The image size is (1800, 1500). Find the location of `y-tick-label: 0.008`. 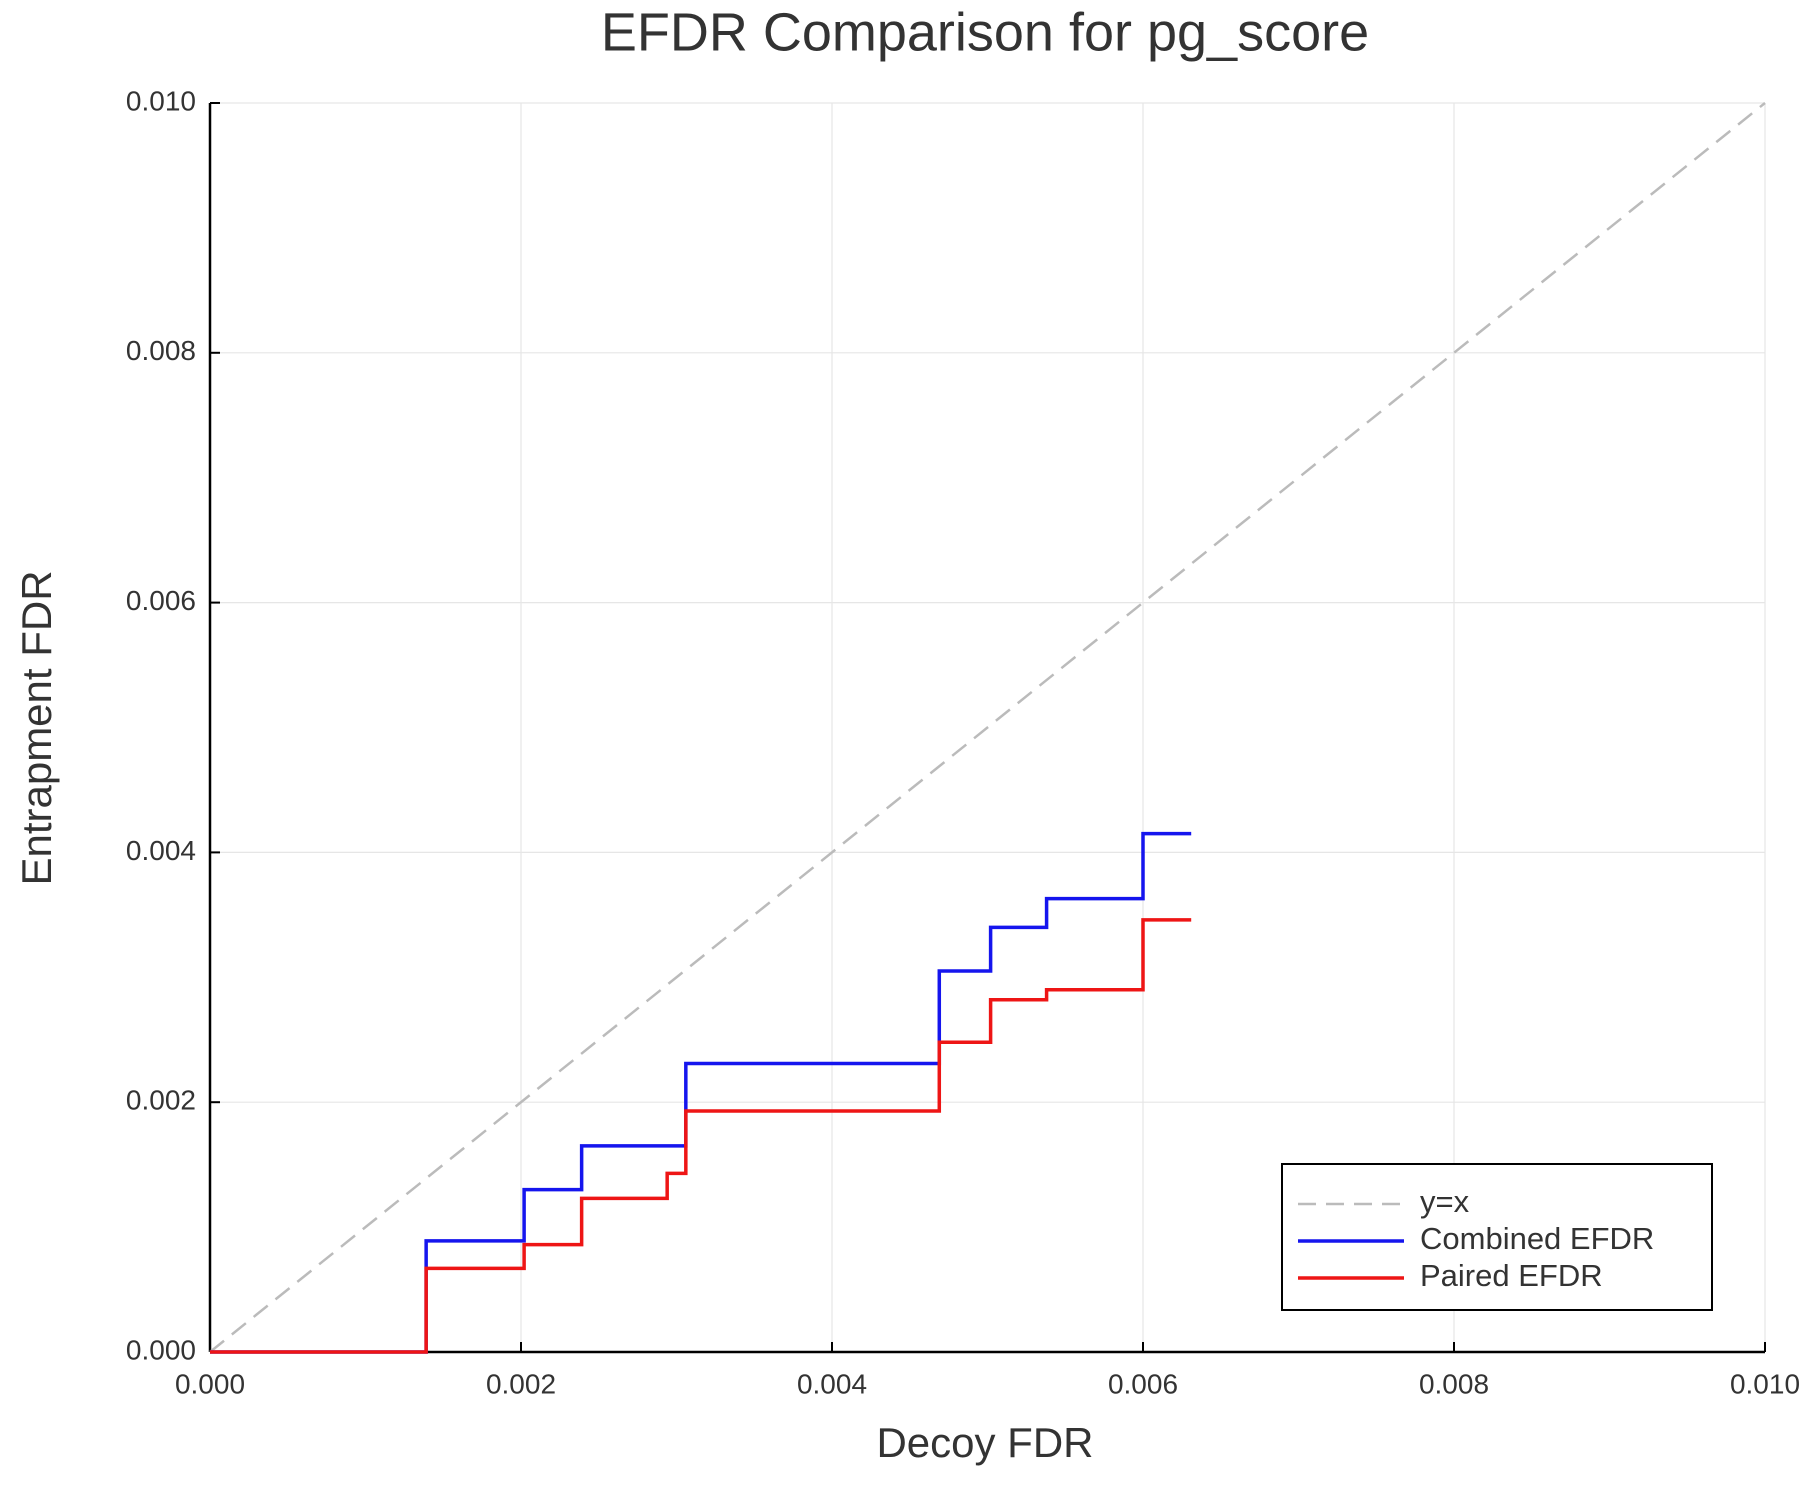

y-tick-label: 0.008 is located at coordinates (161, 350).